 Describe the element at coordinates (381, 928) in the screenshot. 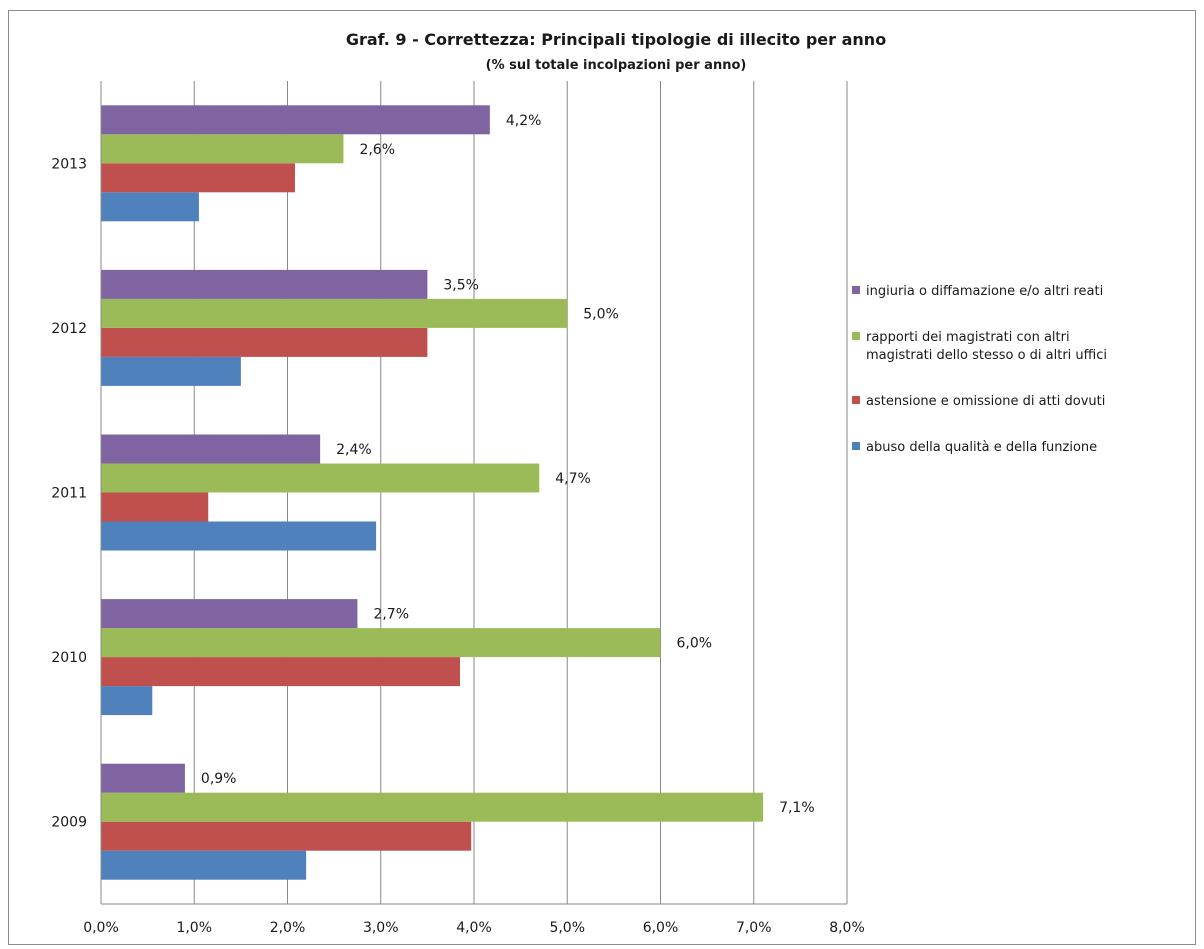

I see `x-tick-label: 3,0%` at that location.